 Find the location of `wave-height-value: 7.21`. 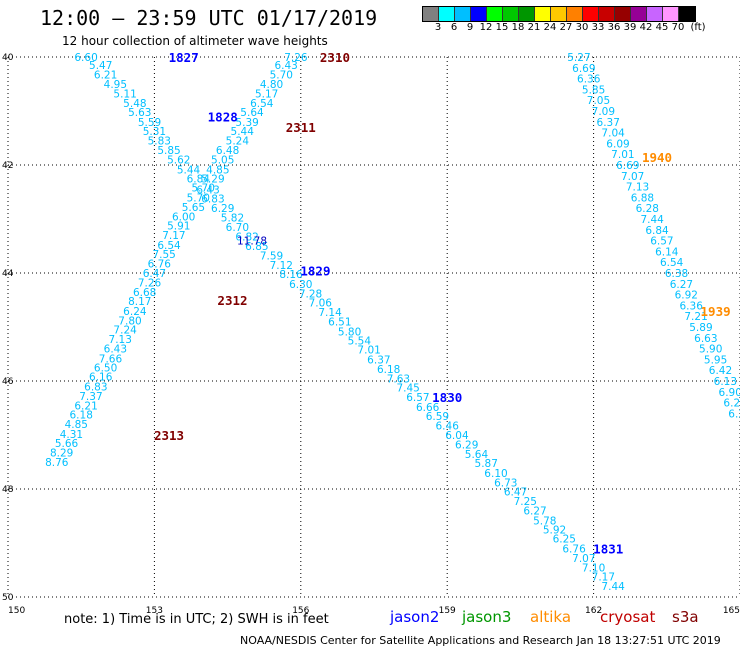

wave-height-value: 7.21 is located at coordinates (695, 317).